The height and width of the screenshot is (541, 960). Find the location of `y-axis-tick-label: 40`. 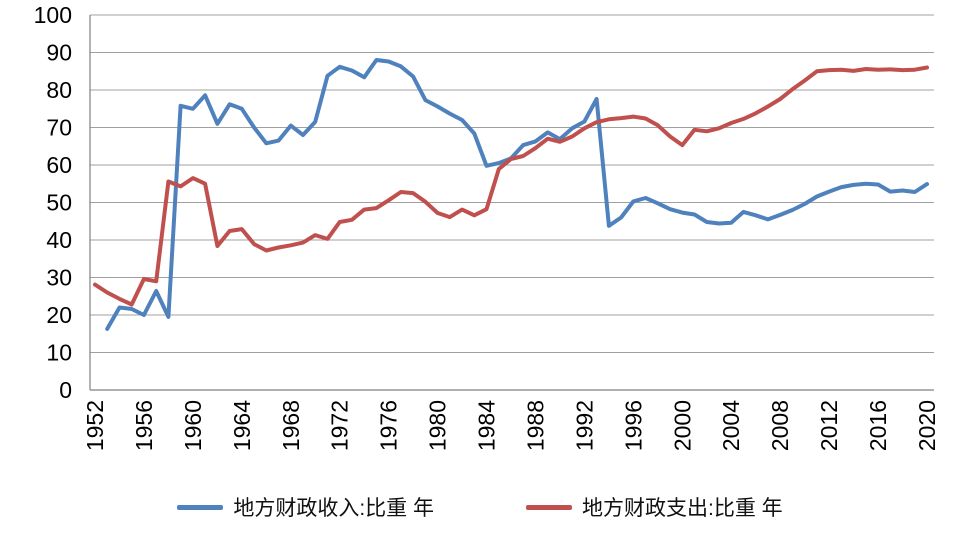

y-axis-tick-label: 40 is located at coordinates (59, 240).